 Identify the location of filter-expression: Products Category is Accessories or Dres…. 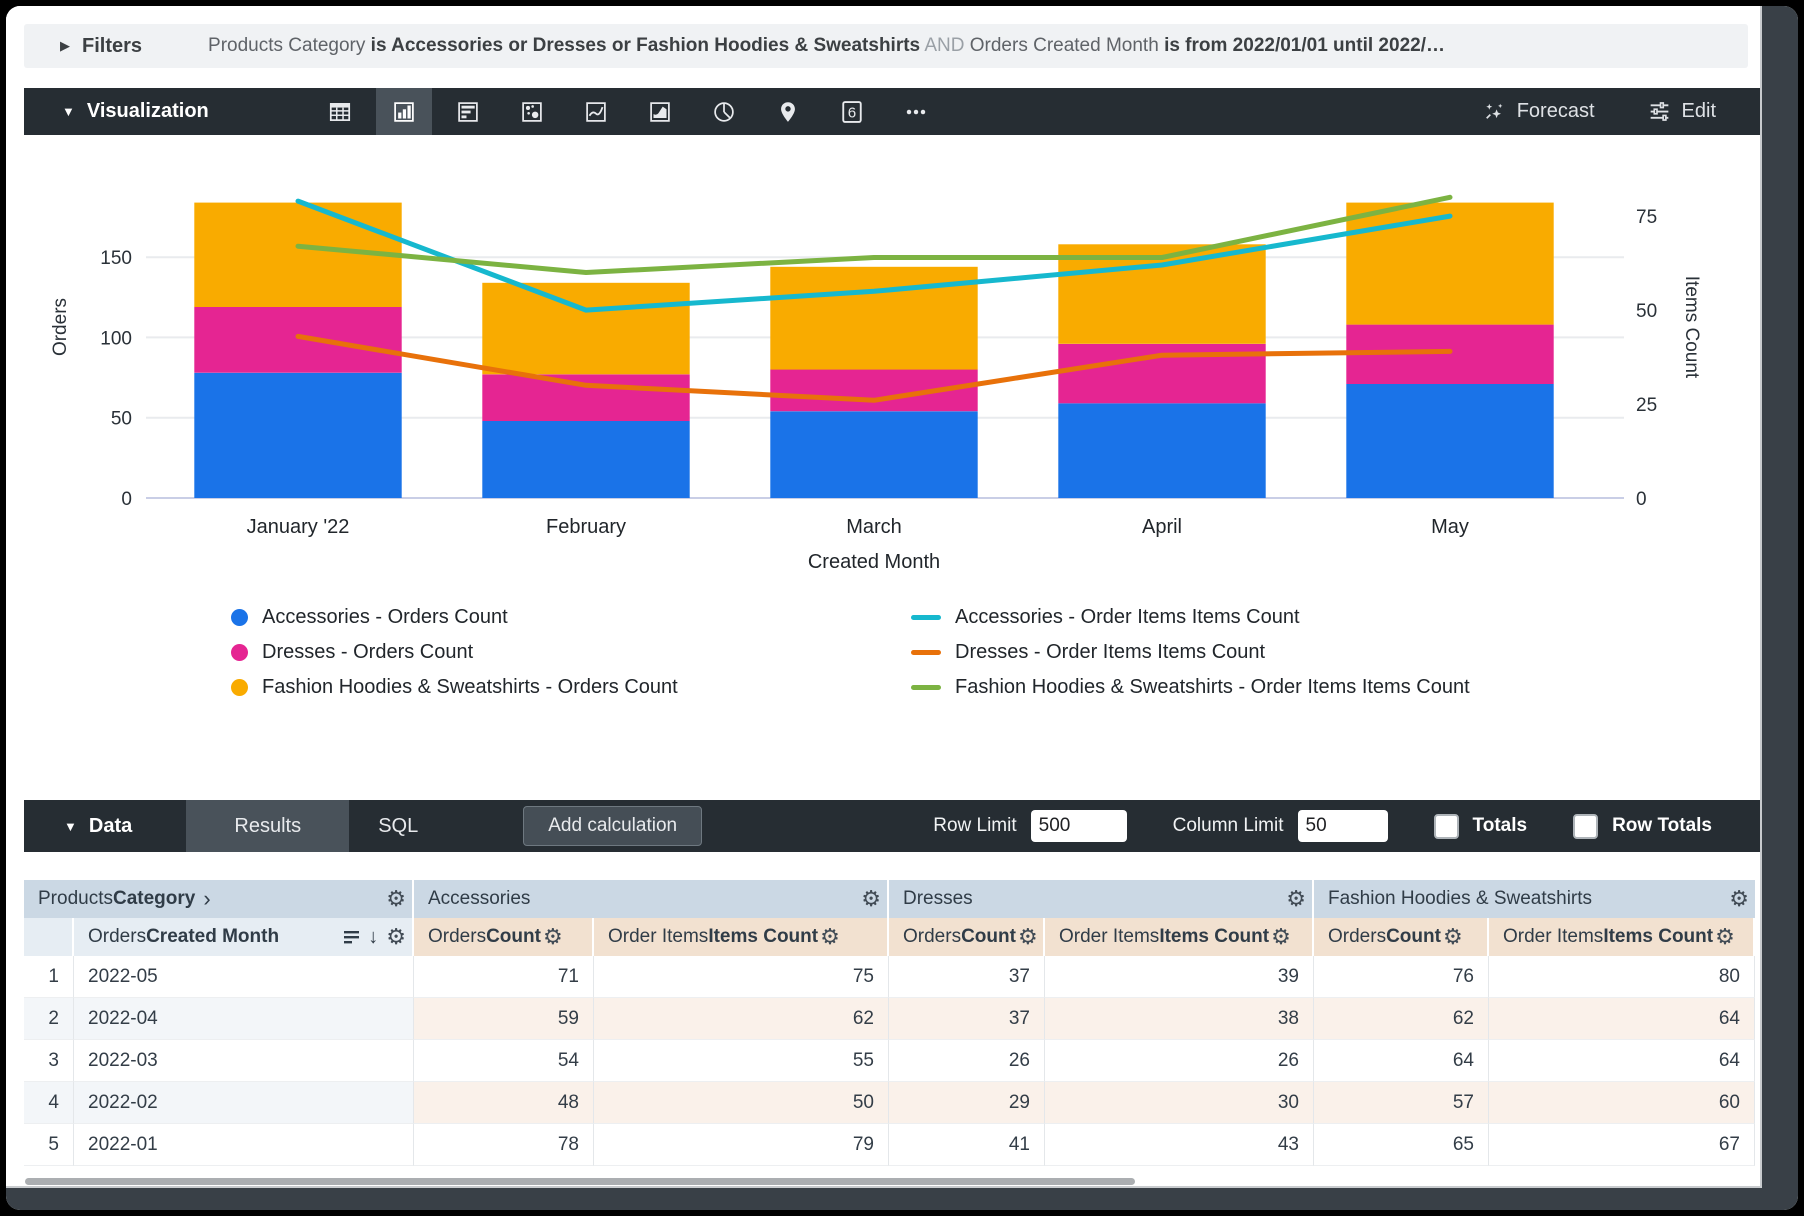
(978, 46).